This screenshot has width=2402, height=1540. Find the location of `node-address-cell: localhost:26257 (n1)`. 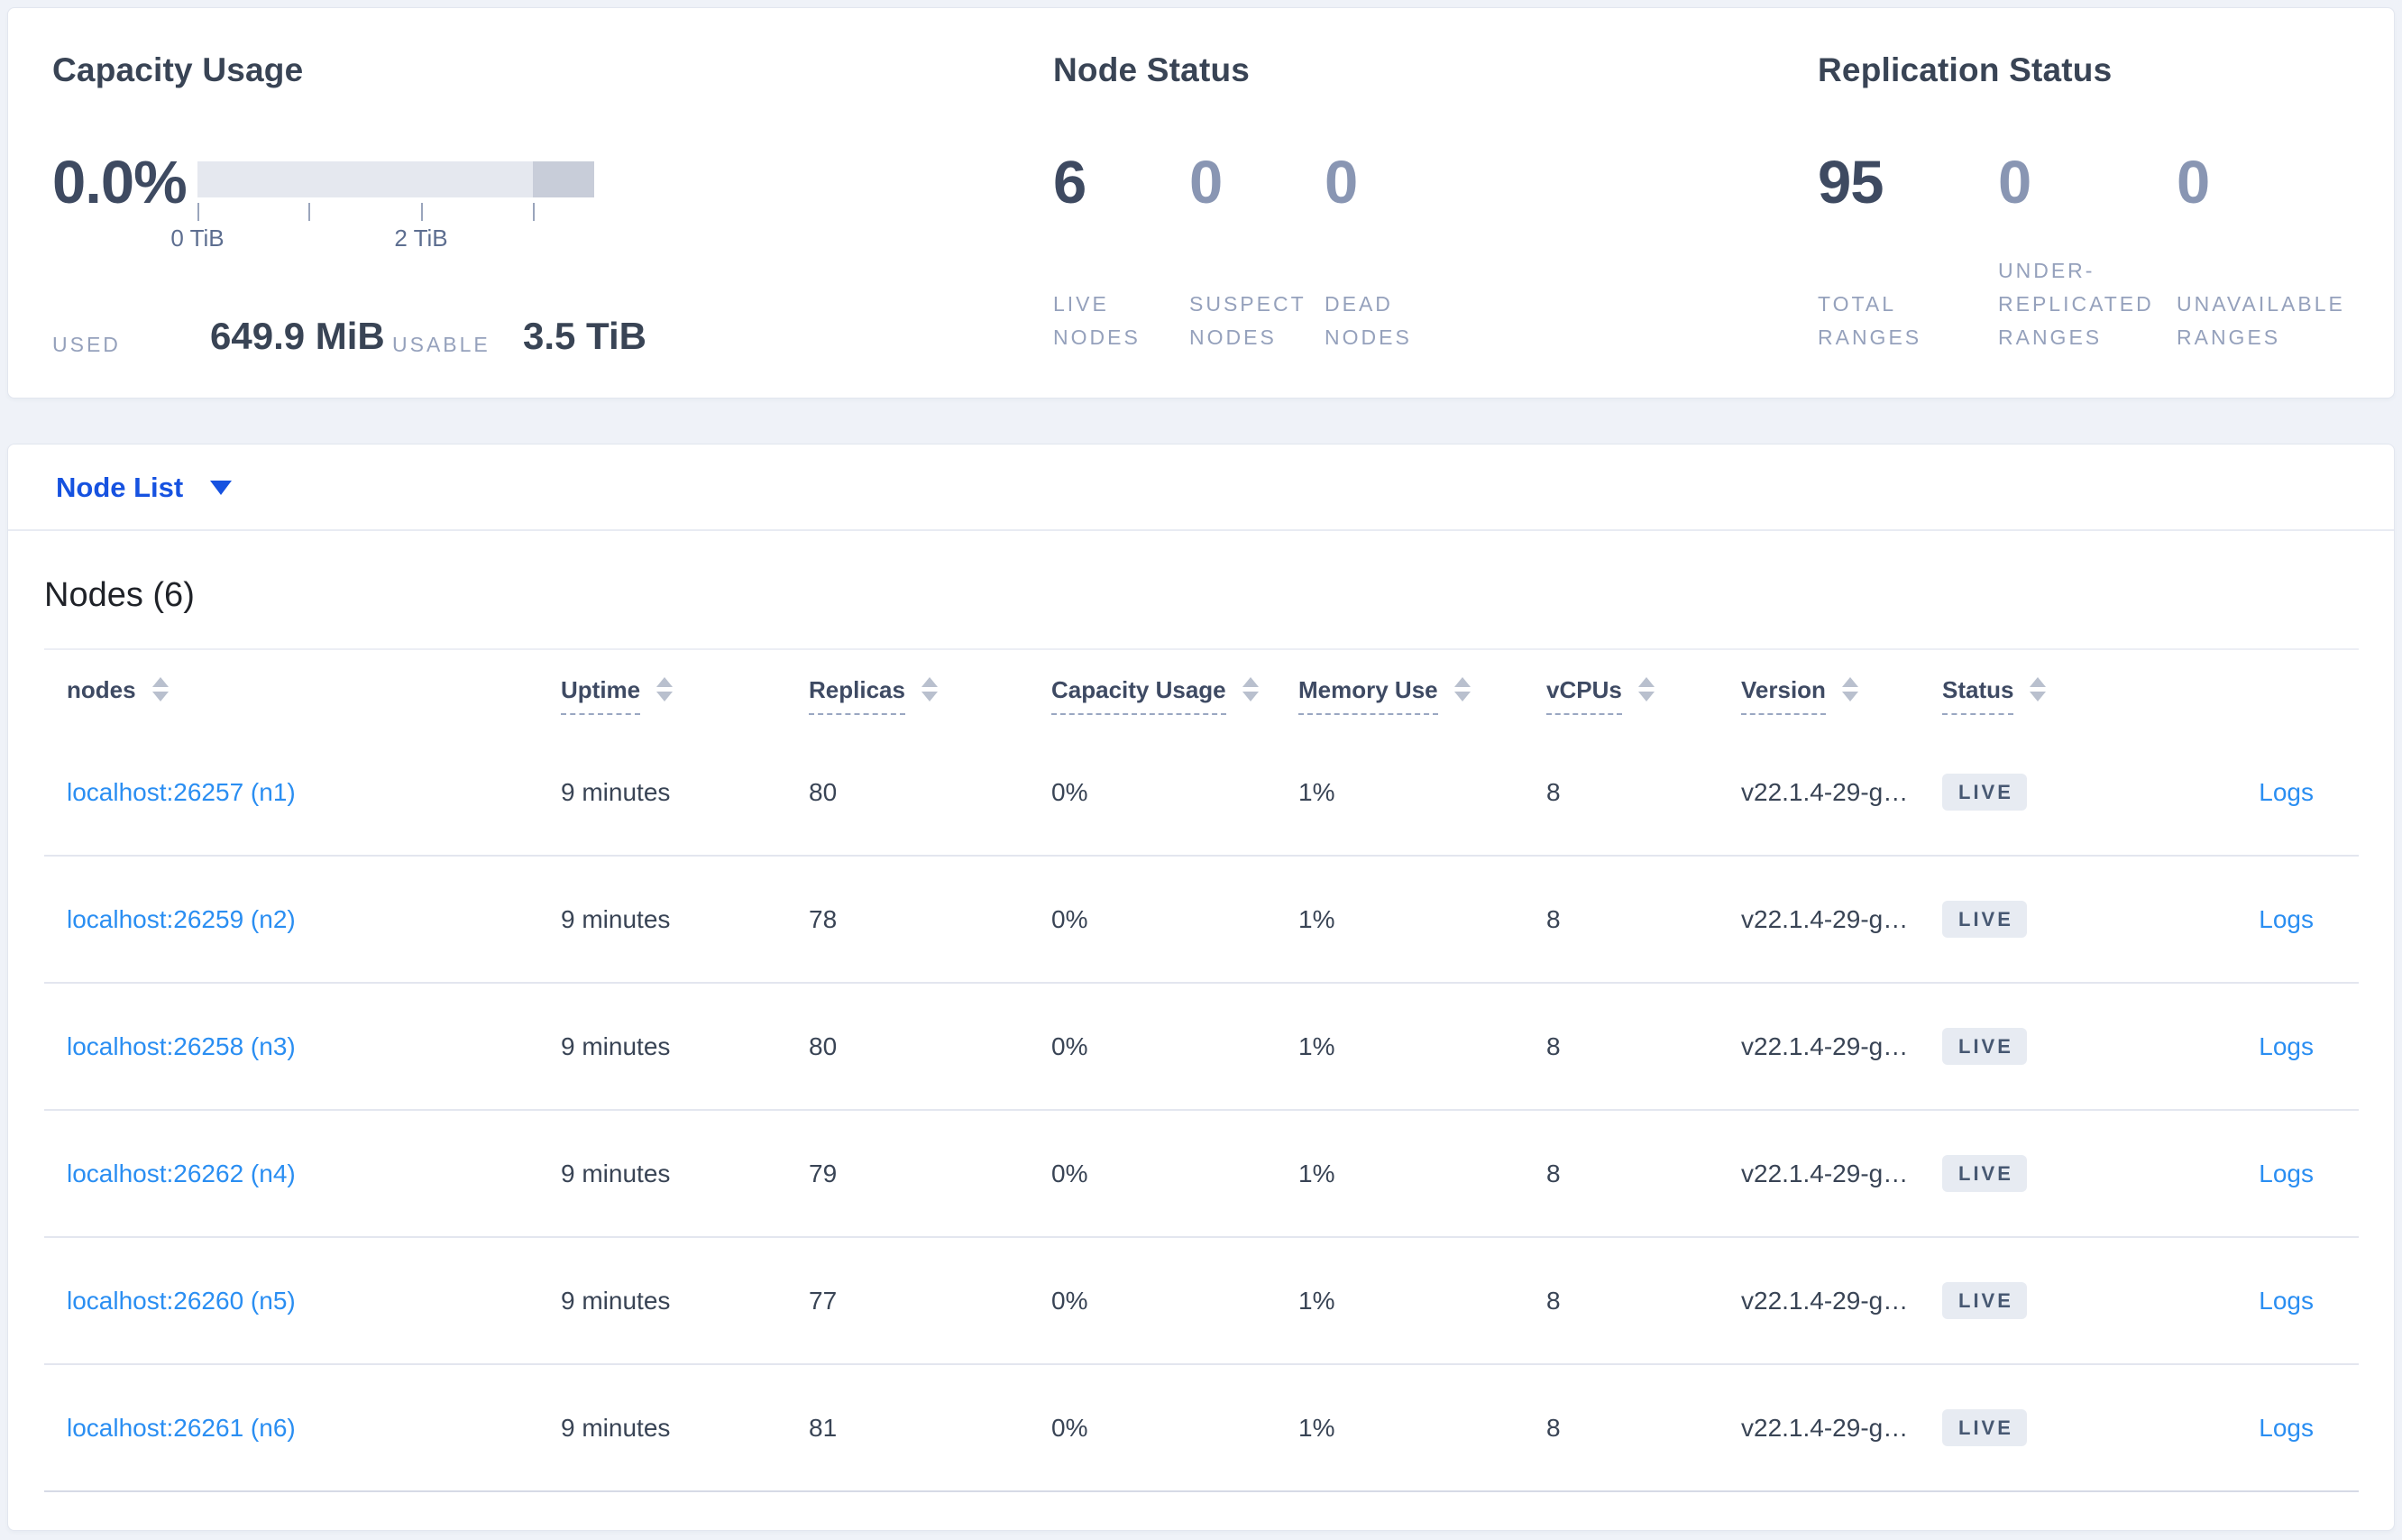

node-address-cell: localhost:26257 (n1) is located at coordinates (314, 792).